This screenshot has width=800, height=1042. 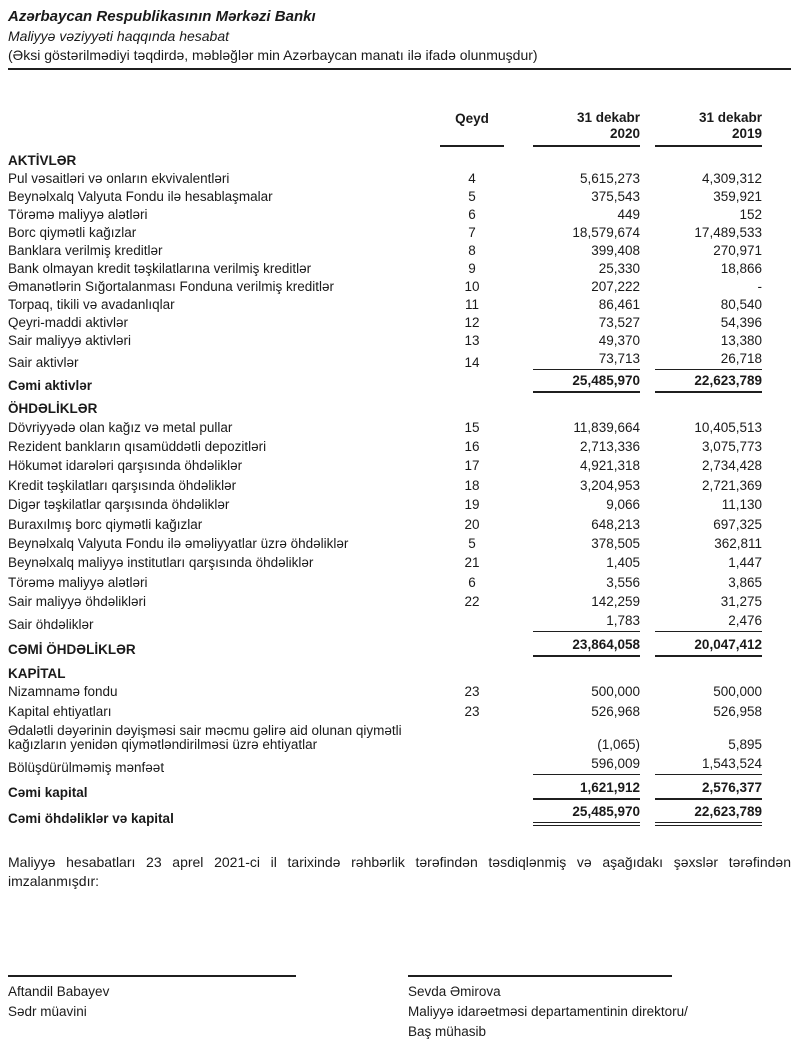 What do you see at coordinates (72, 649) in the screenshot?
I see `row-label: CƏMİ ÖHDƏLİKLƏR` at bounding box center [72, 649].